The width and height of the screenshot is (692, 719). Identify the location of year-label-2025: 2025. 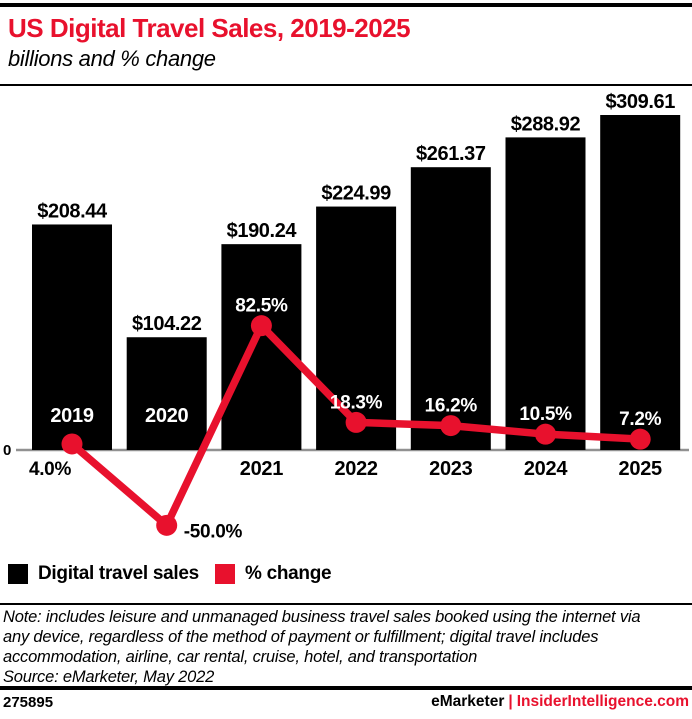
(640, 469).